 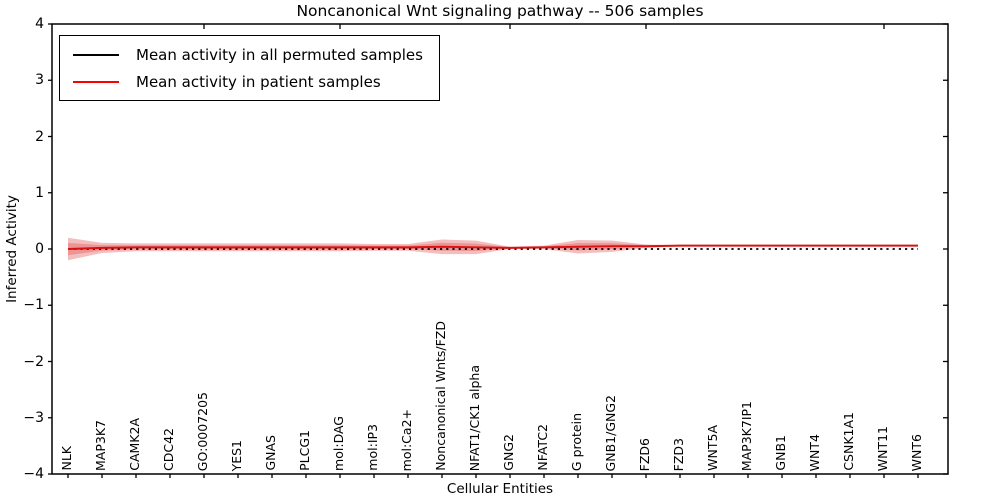 I want to click on y-tick-label: 4, so click(x=39, y=24).